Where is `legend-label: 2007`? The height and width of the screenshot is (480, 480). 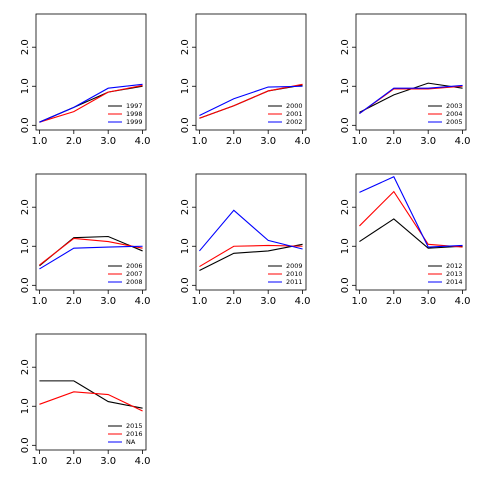
legend-label: 2007 is located at coordinates (134, 274).